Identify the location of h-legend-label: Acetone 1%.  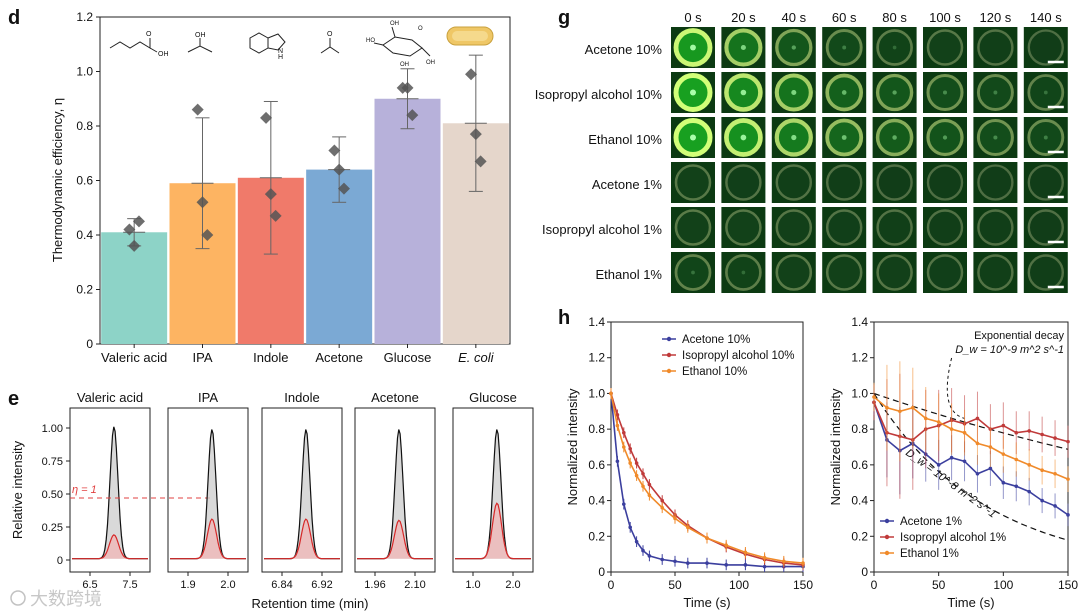
(931, 522).